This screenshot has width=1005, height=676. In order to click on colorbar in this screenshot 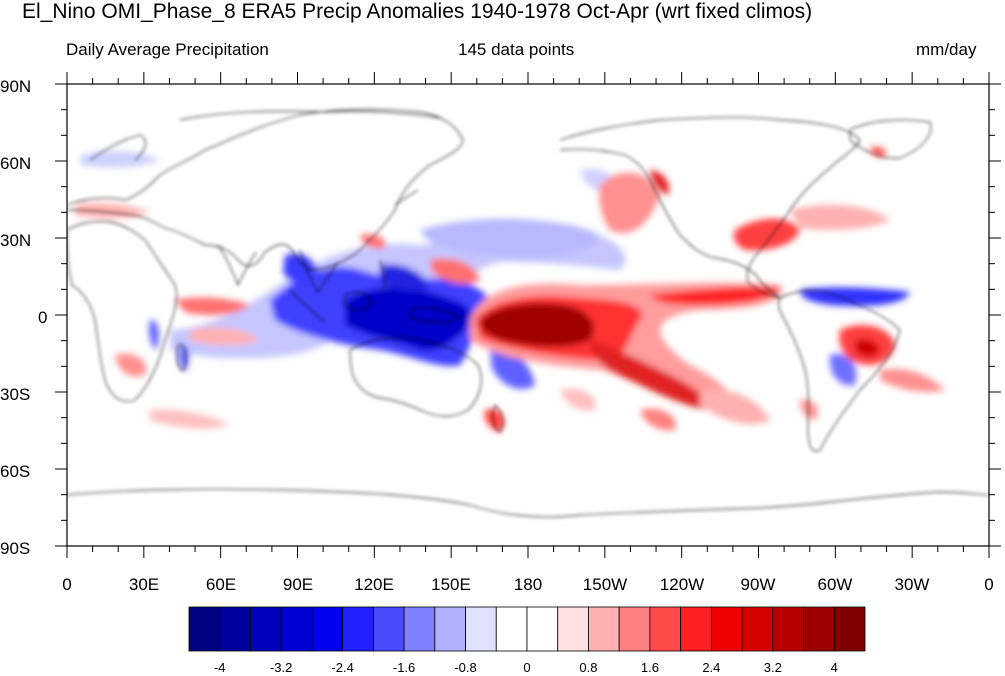, I will do `click(527, 629)`.